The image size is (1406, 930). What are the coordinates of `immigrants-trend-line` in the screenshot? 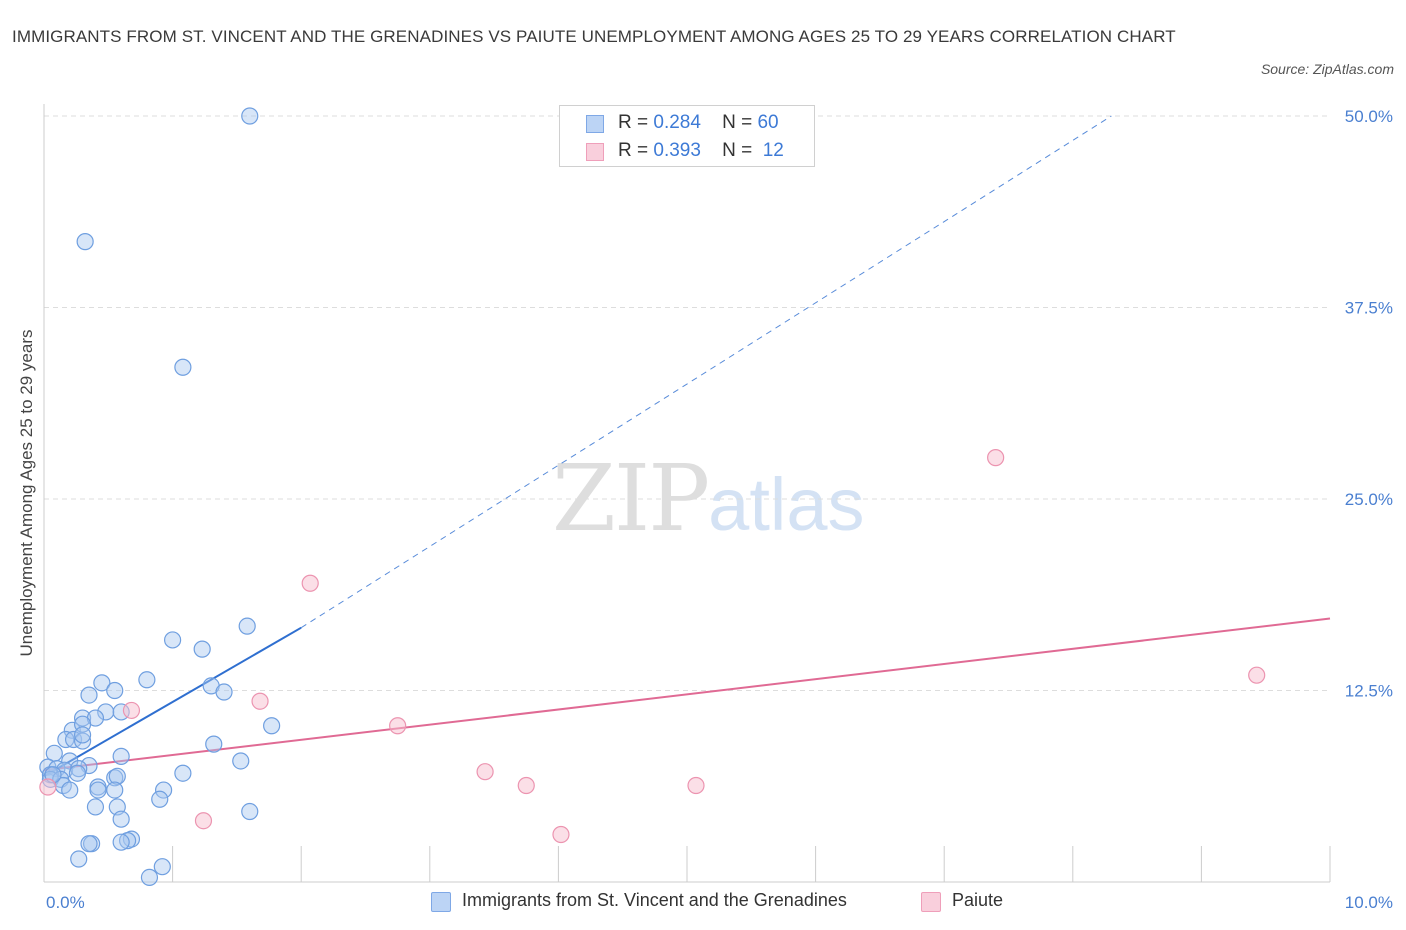 It's located at (172, 702).